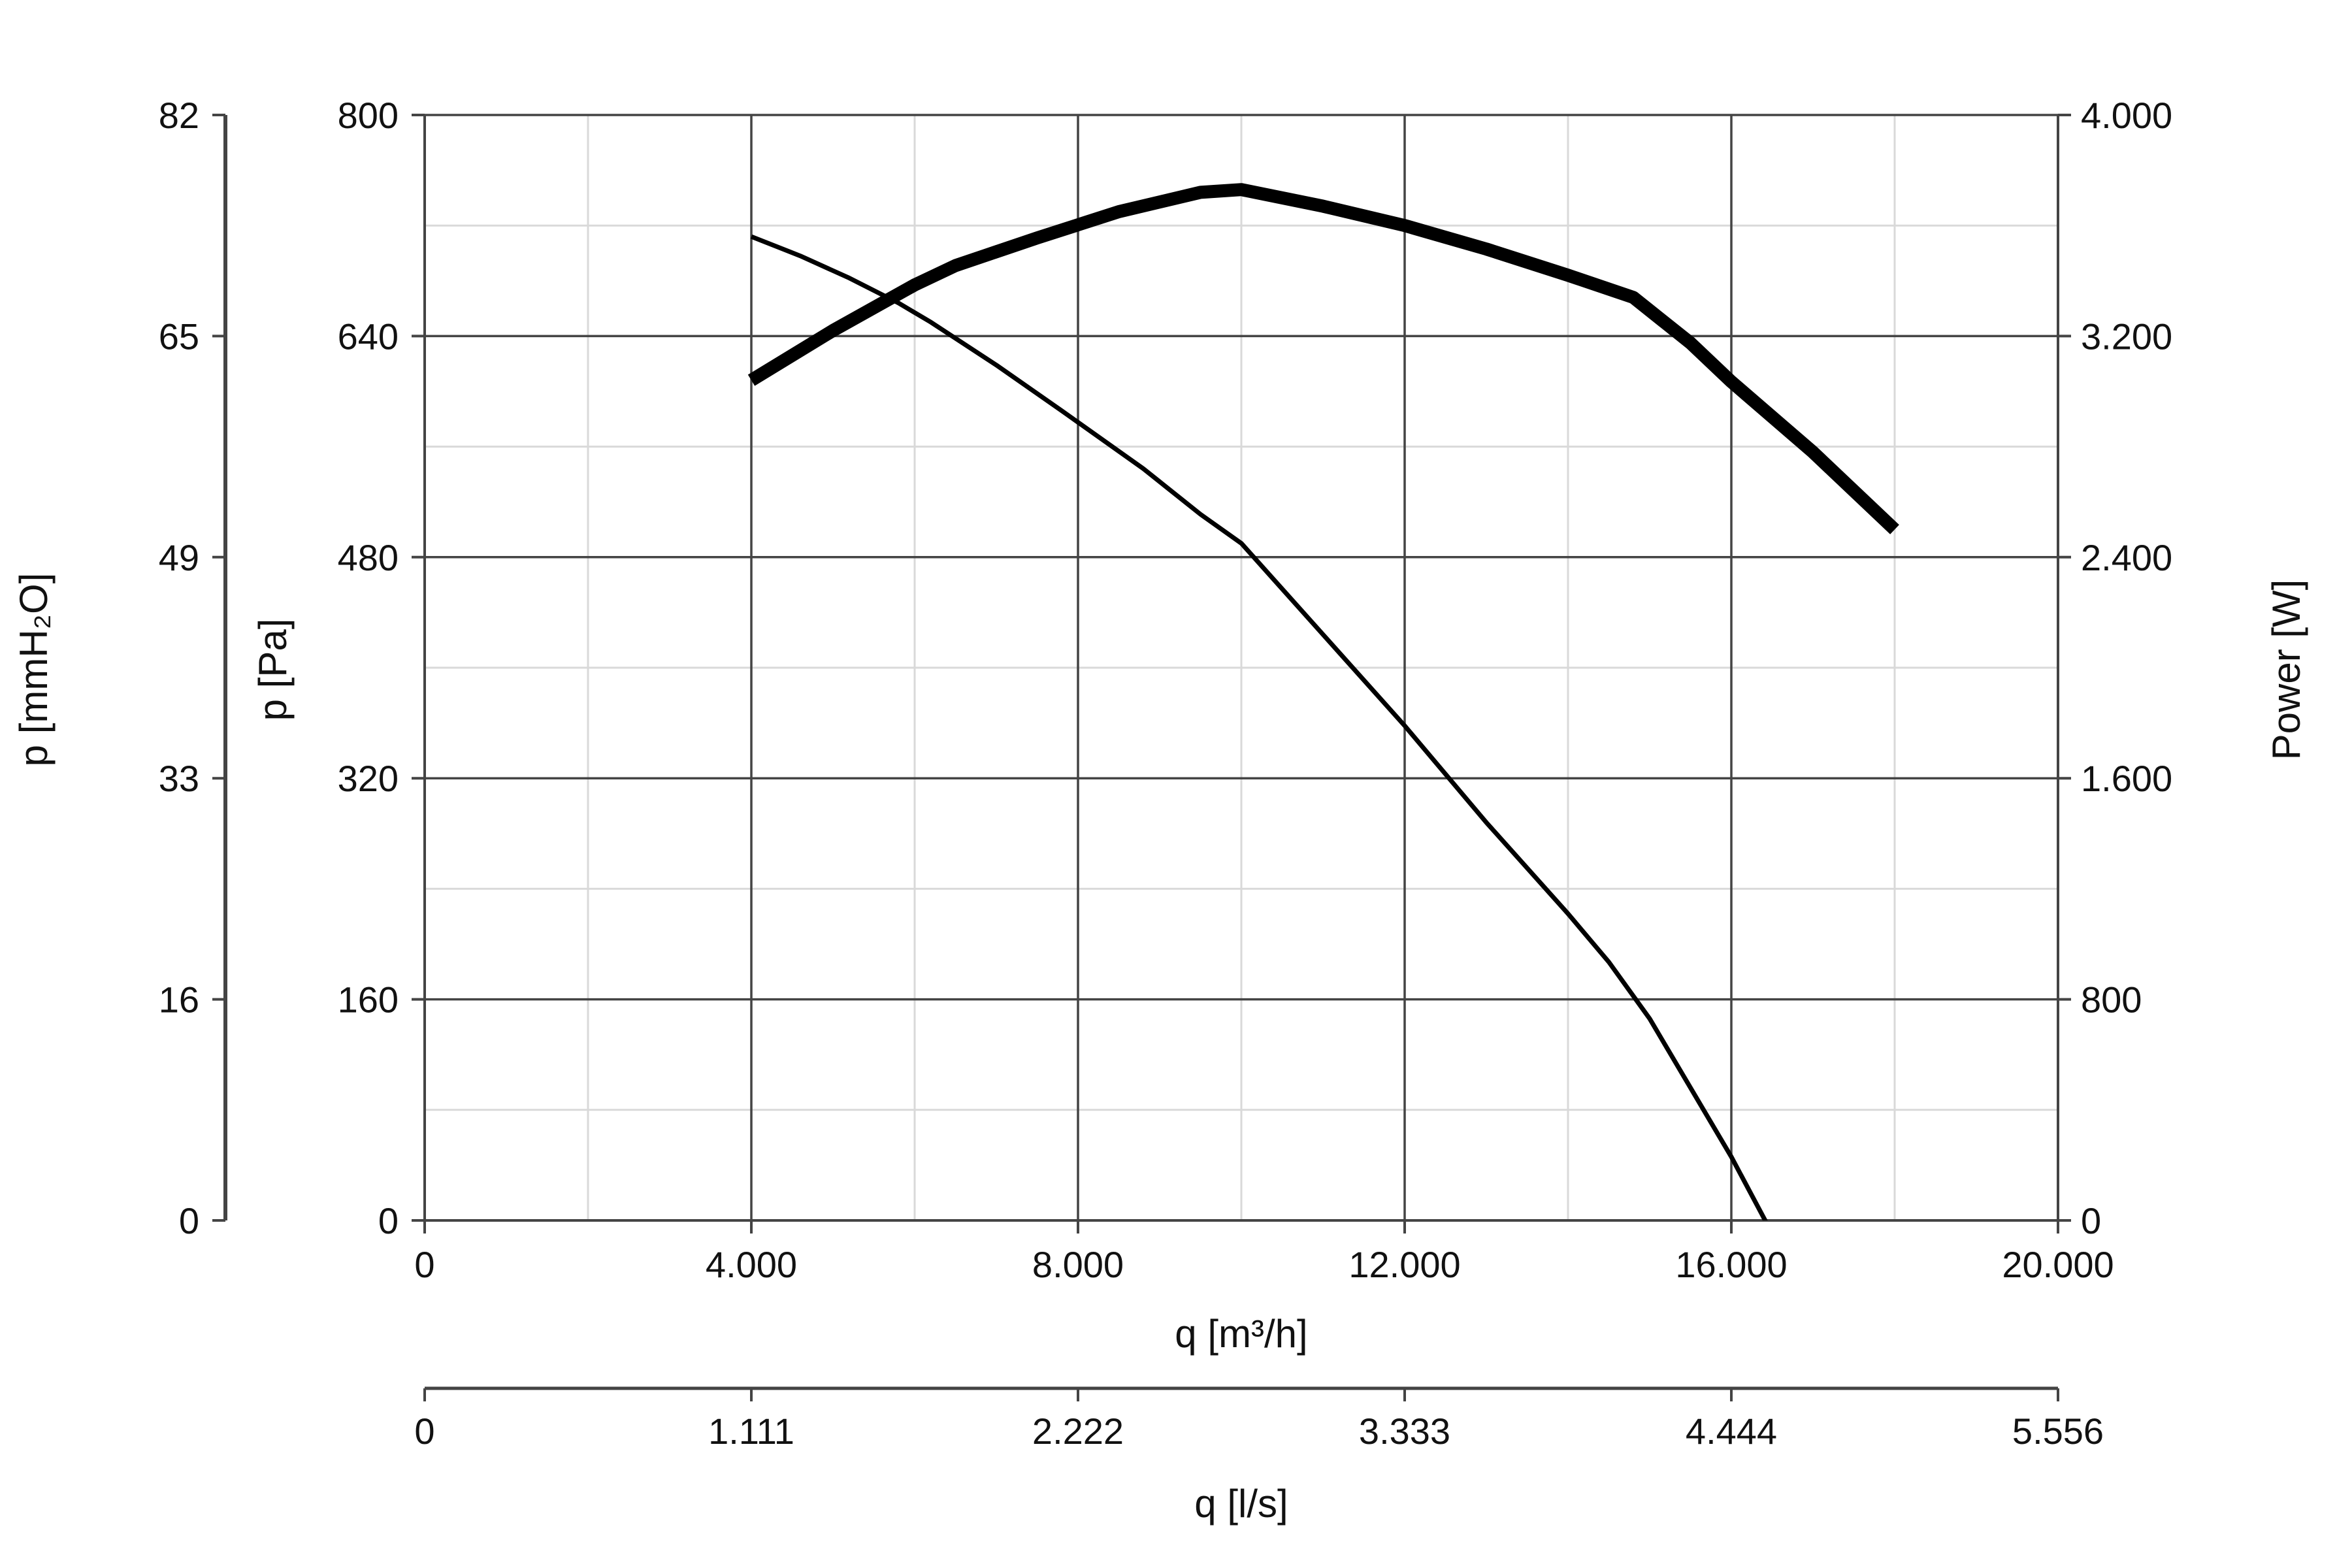  What do you see at coordinates (179, 557) in the screenshot?
I see `y-secondary-tick-label: 49` at bounding box center [179, 557].